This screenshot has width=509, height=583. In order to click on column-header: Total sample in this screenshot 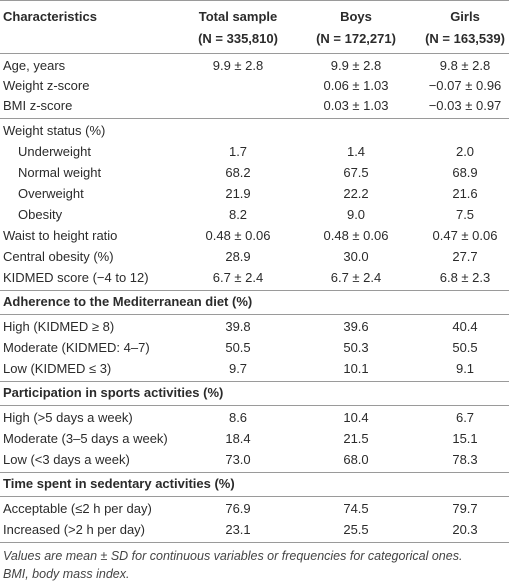, I will do `click(238, 16)`.